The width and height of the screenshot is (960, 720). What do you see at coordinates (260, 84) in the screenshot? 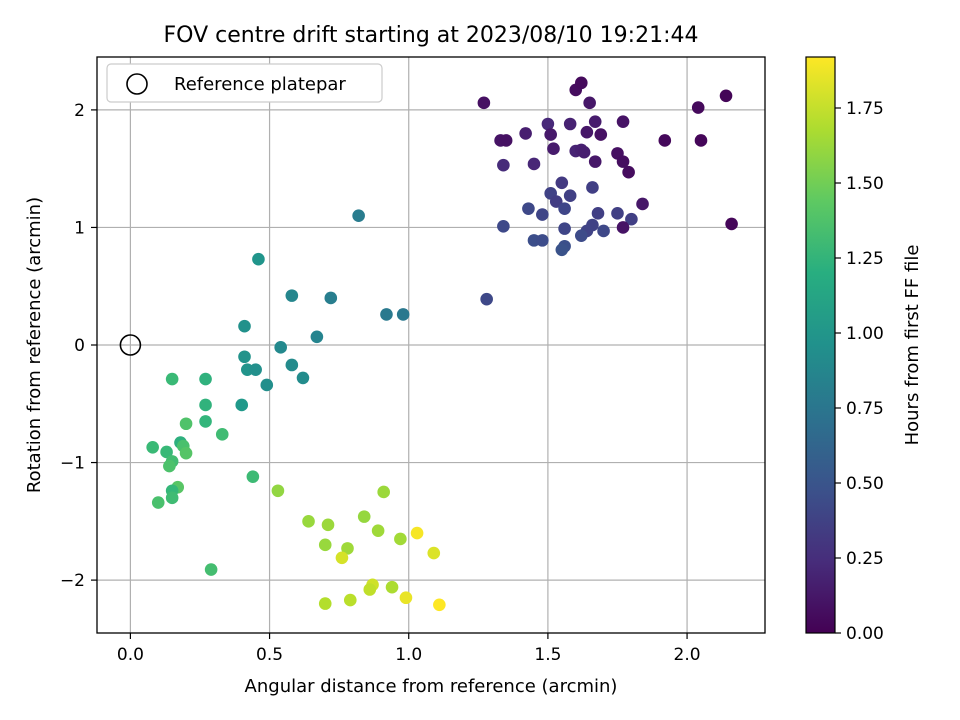
I see `legend-entry-reference: Reference platepar` at bounding box center [260, 84].